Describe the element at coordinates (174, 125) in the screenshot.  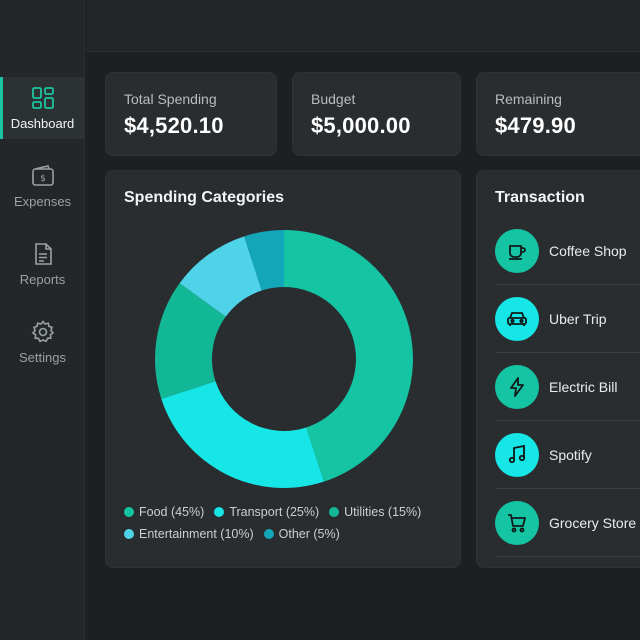
I see `stat-value: $4,520.10` at that location.